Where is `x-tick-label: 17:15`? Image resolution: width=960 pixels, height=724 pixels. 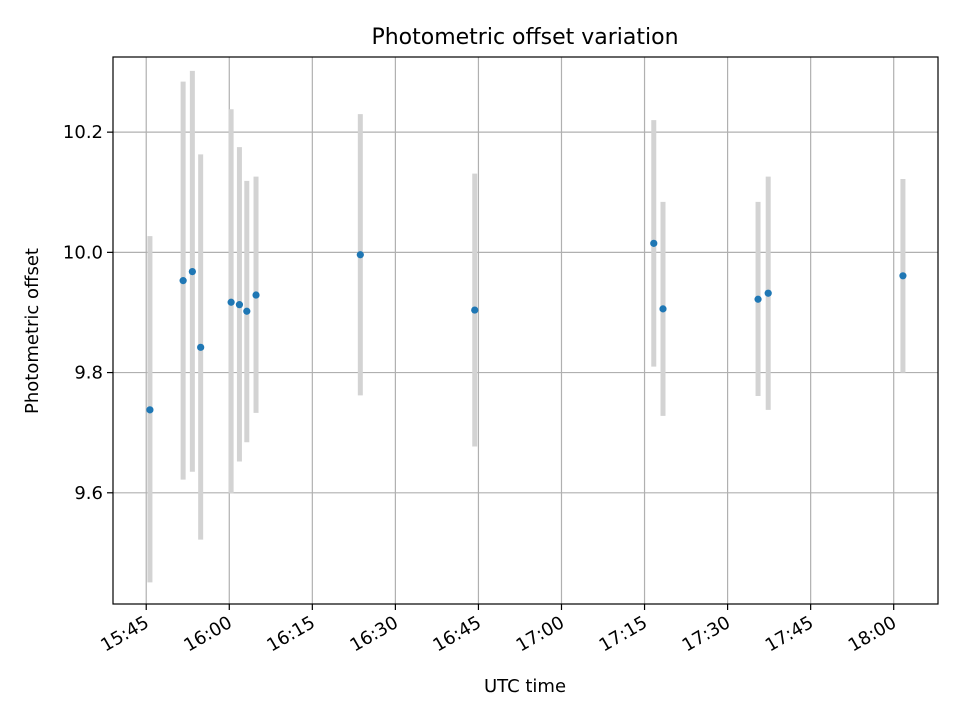 x-tick-label: 17:15 is located at coordinates (623, 634).